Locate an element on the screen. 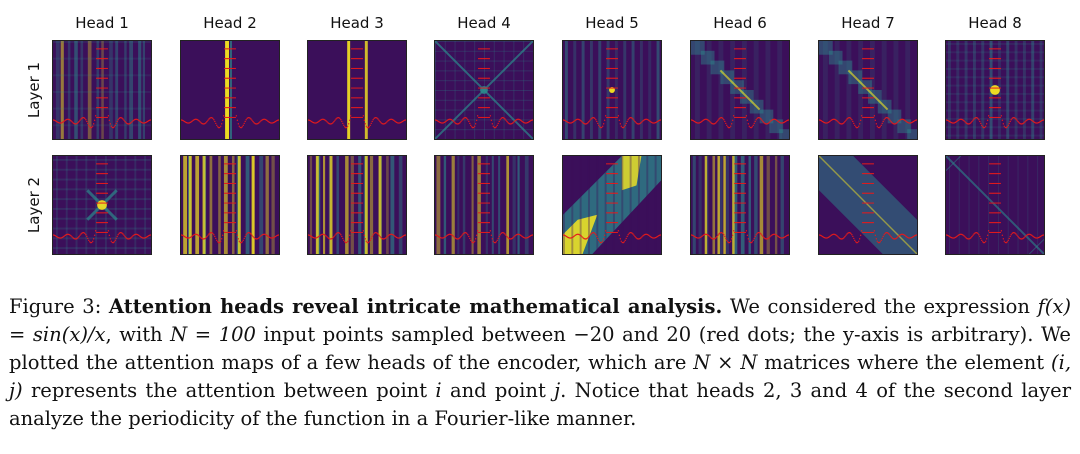  attention-map-layer2-head8 is located at coordinates (995, 205).